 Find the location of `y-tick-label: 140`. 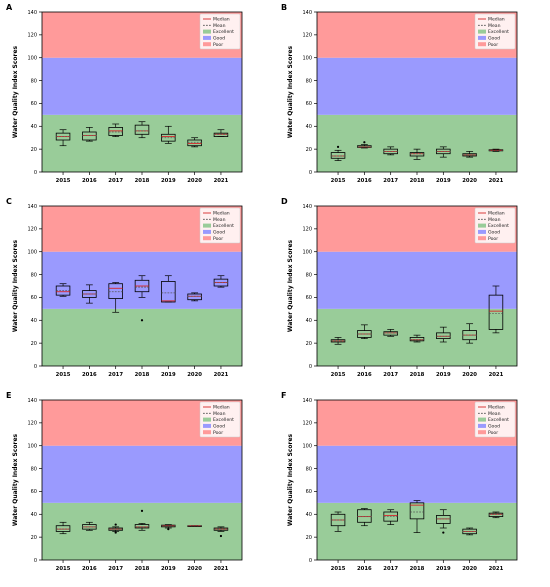

y-tick-label: 140 is located at coordinates (307, 207).